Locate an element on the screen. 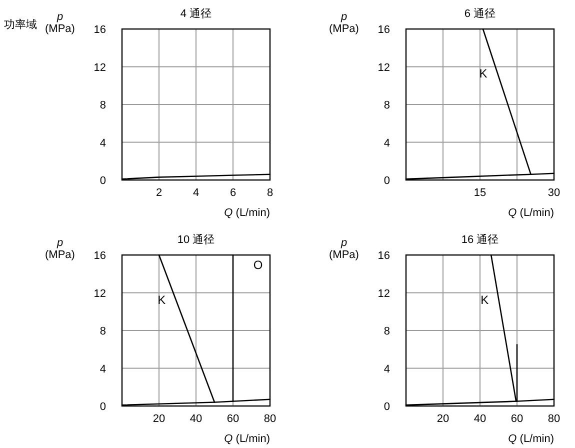  chart-title: 16 通径 is located at coordinates (480, 239).